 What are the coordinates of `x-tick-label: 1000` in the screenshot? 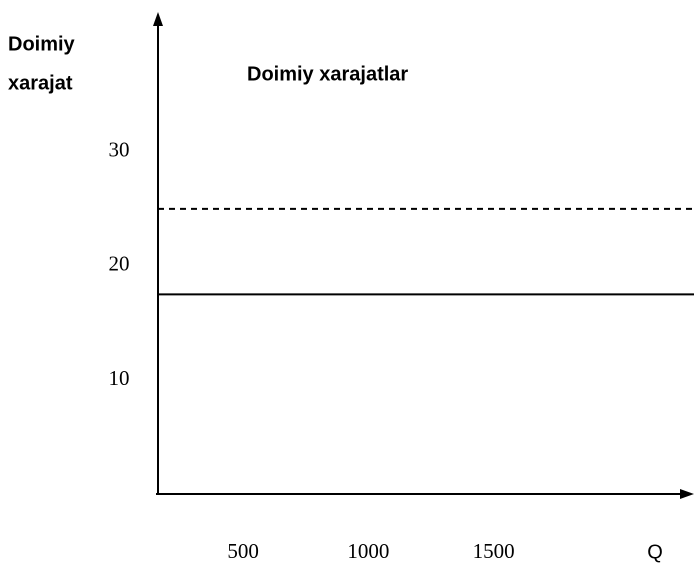 It's located at (368, 551).